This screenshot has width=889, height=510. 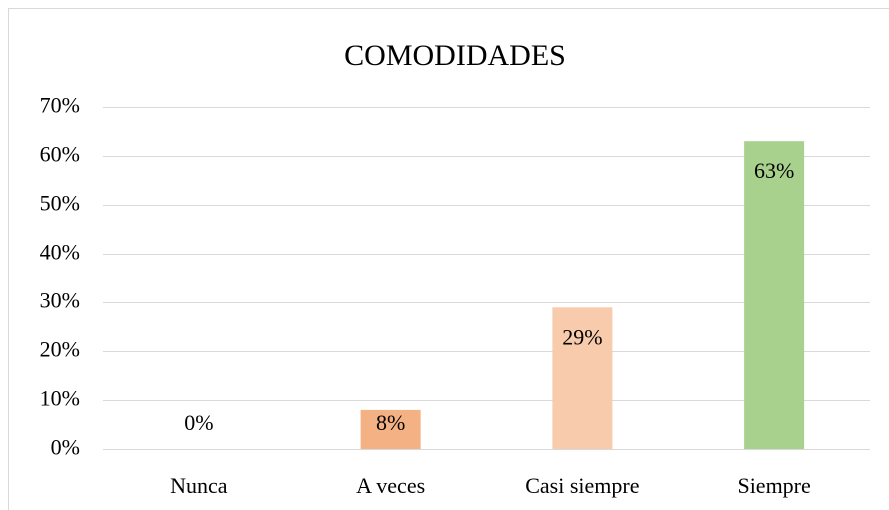 What do you see at coordinates (60, 252) in the screenshot?
I see `y-tick-label: 40%` at bounding box center [60, 252].